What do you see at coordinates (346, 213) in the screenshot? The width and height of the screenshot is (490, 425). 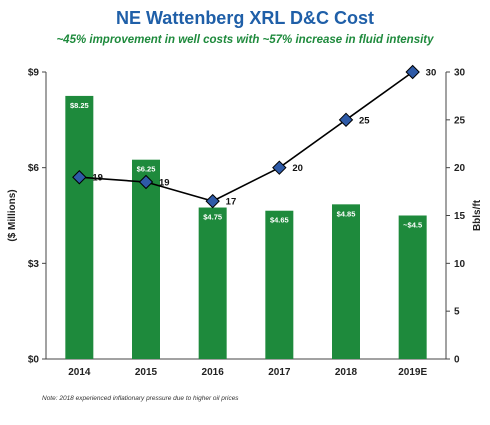 I see `bar-value-label: $4.85` at bounding box center [346, 213].